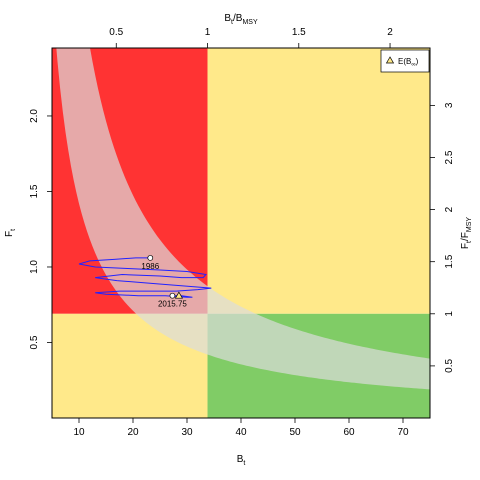 This screenshot has width=480, height=480. What do you see at coordinates (133, 432) in the screenshot?
I see `x-tick-label: 20` at bounding box center [133, 432].